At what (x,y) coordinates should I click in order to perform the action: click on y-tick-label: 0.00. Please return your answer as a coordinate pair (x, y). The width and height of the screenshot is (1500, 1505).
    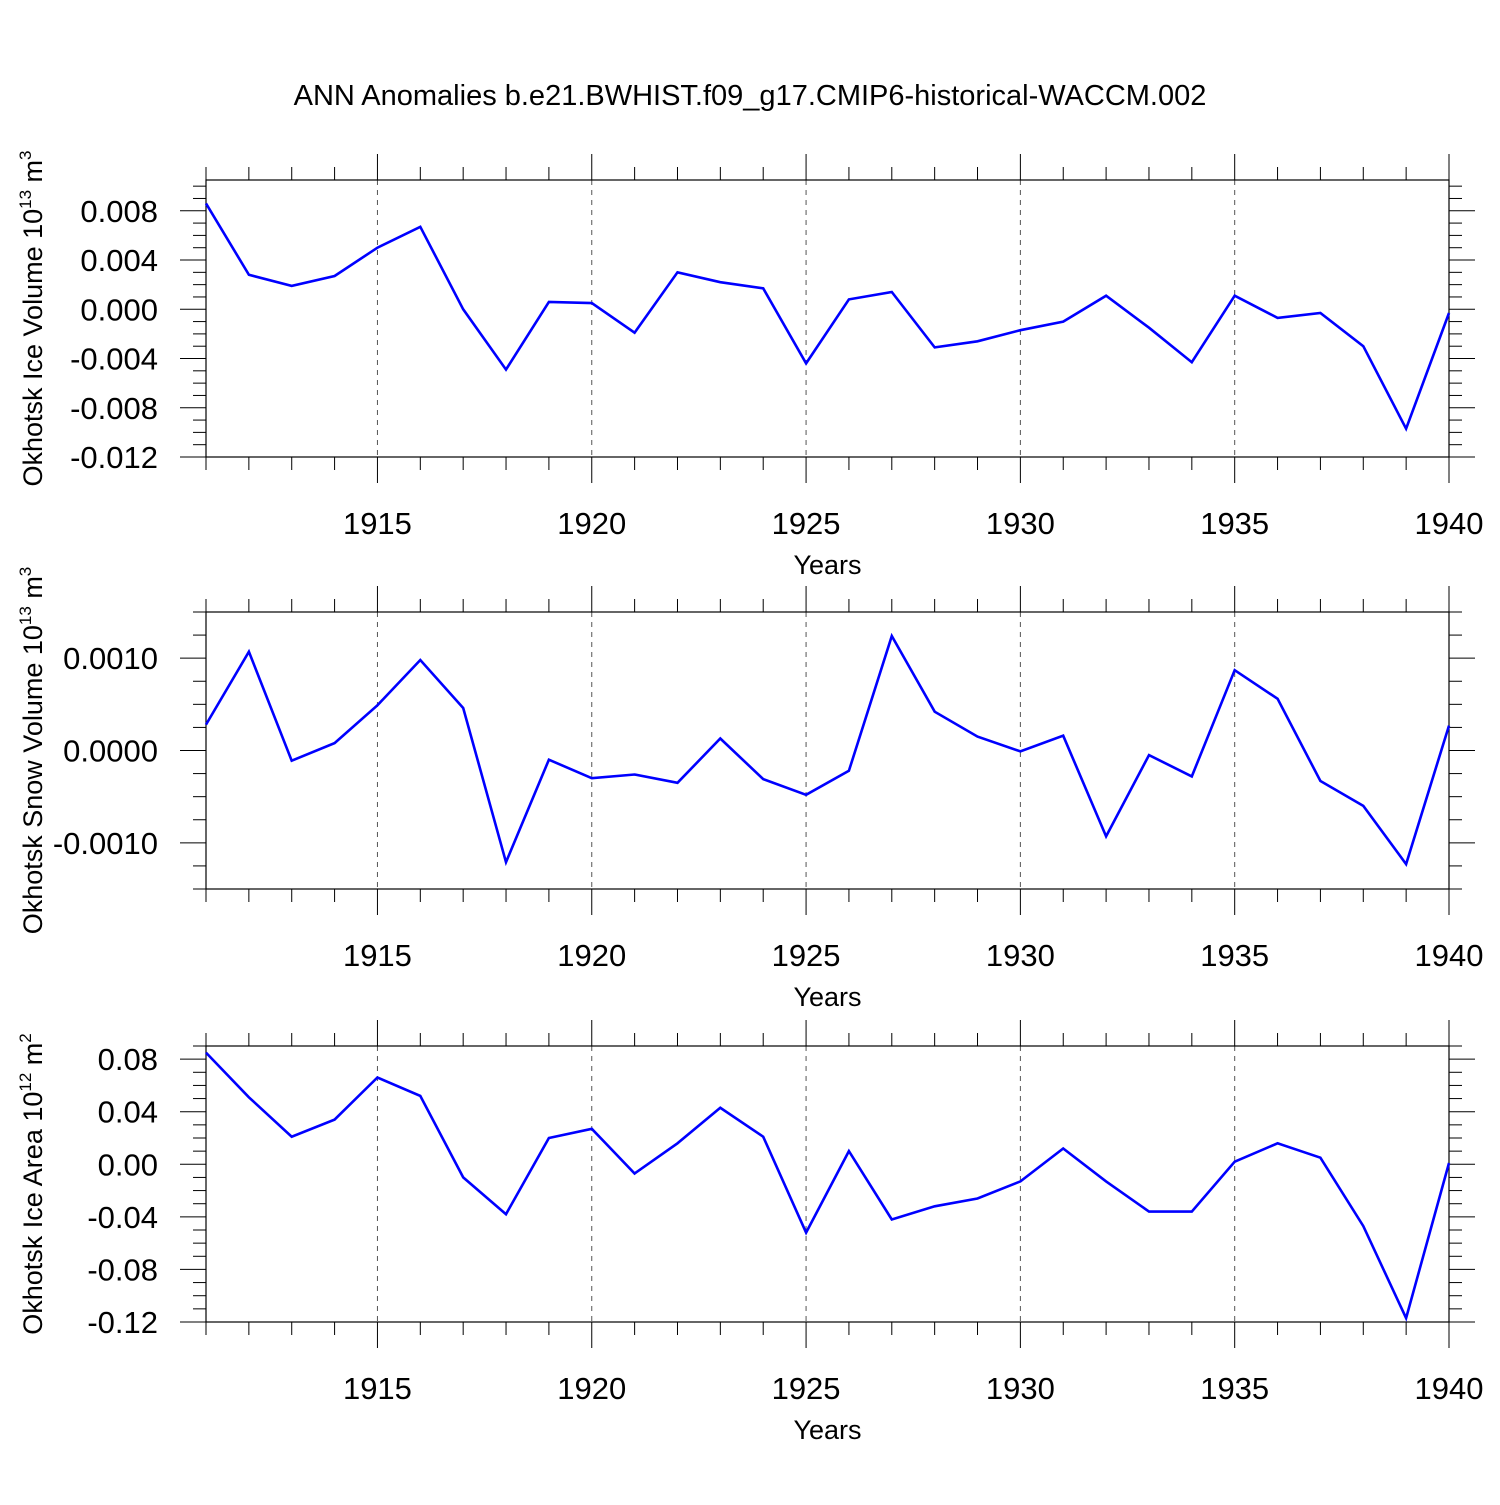
    Looking at the image, I should click on (128, 1164).